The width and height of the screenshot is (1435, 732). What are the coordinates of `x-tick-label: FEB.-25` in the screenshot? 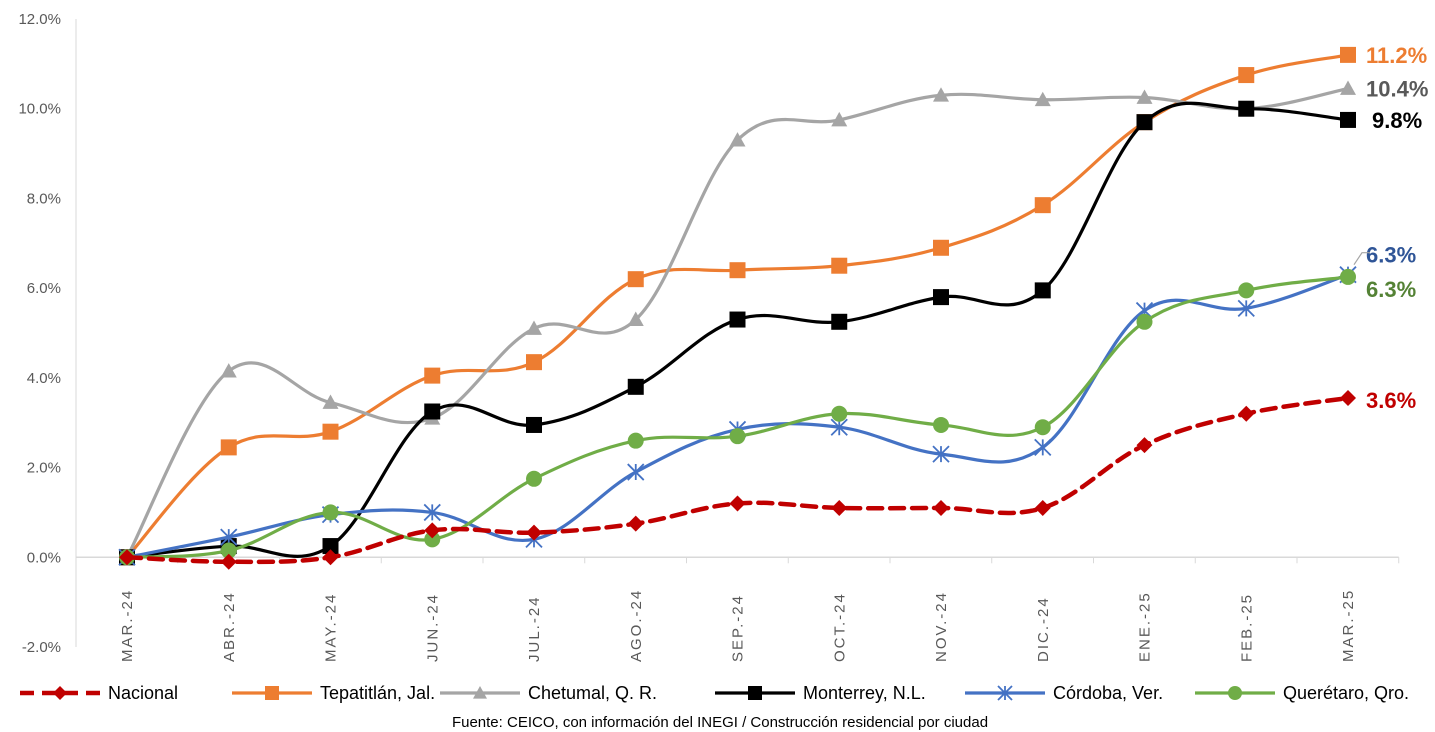 It's located at (1246, 627).